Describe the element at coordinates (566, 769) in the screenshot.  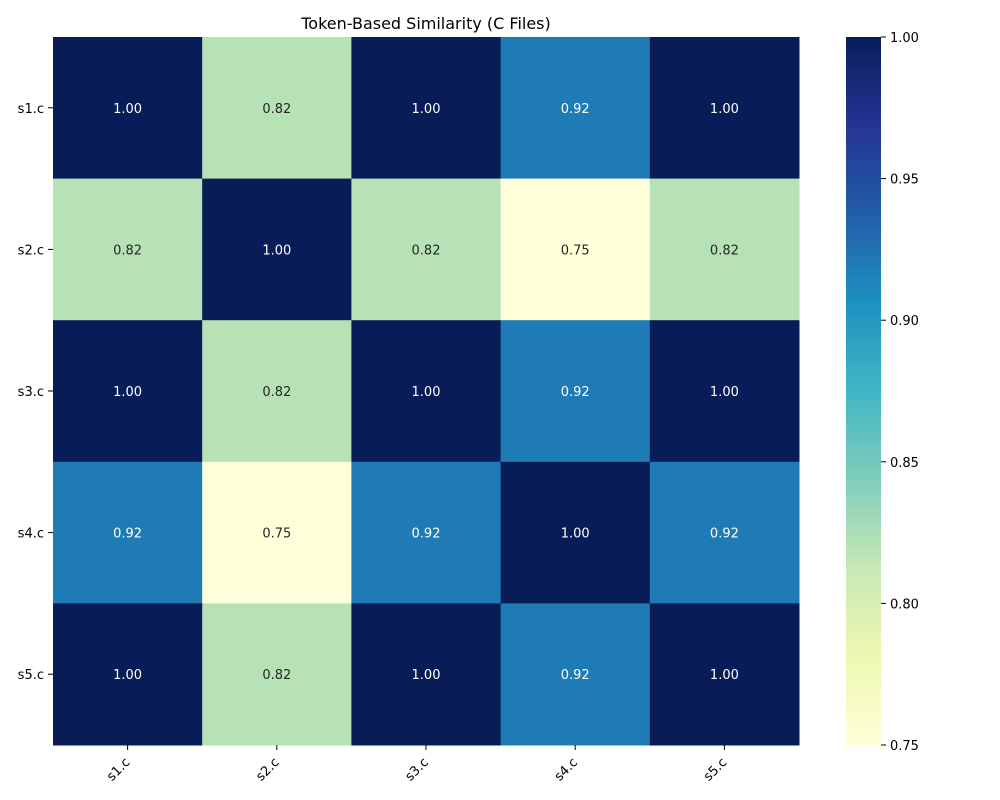
I see `x-tick-label: s4.c` at that location.